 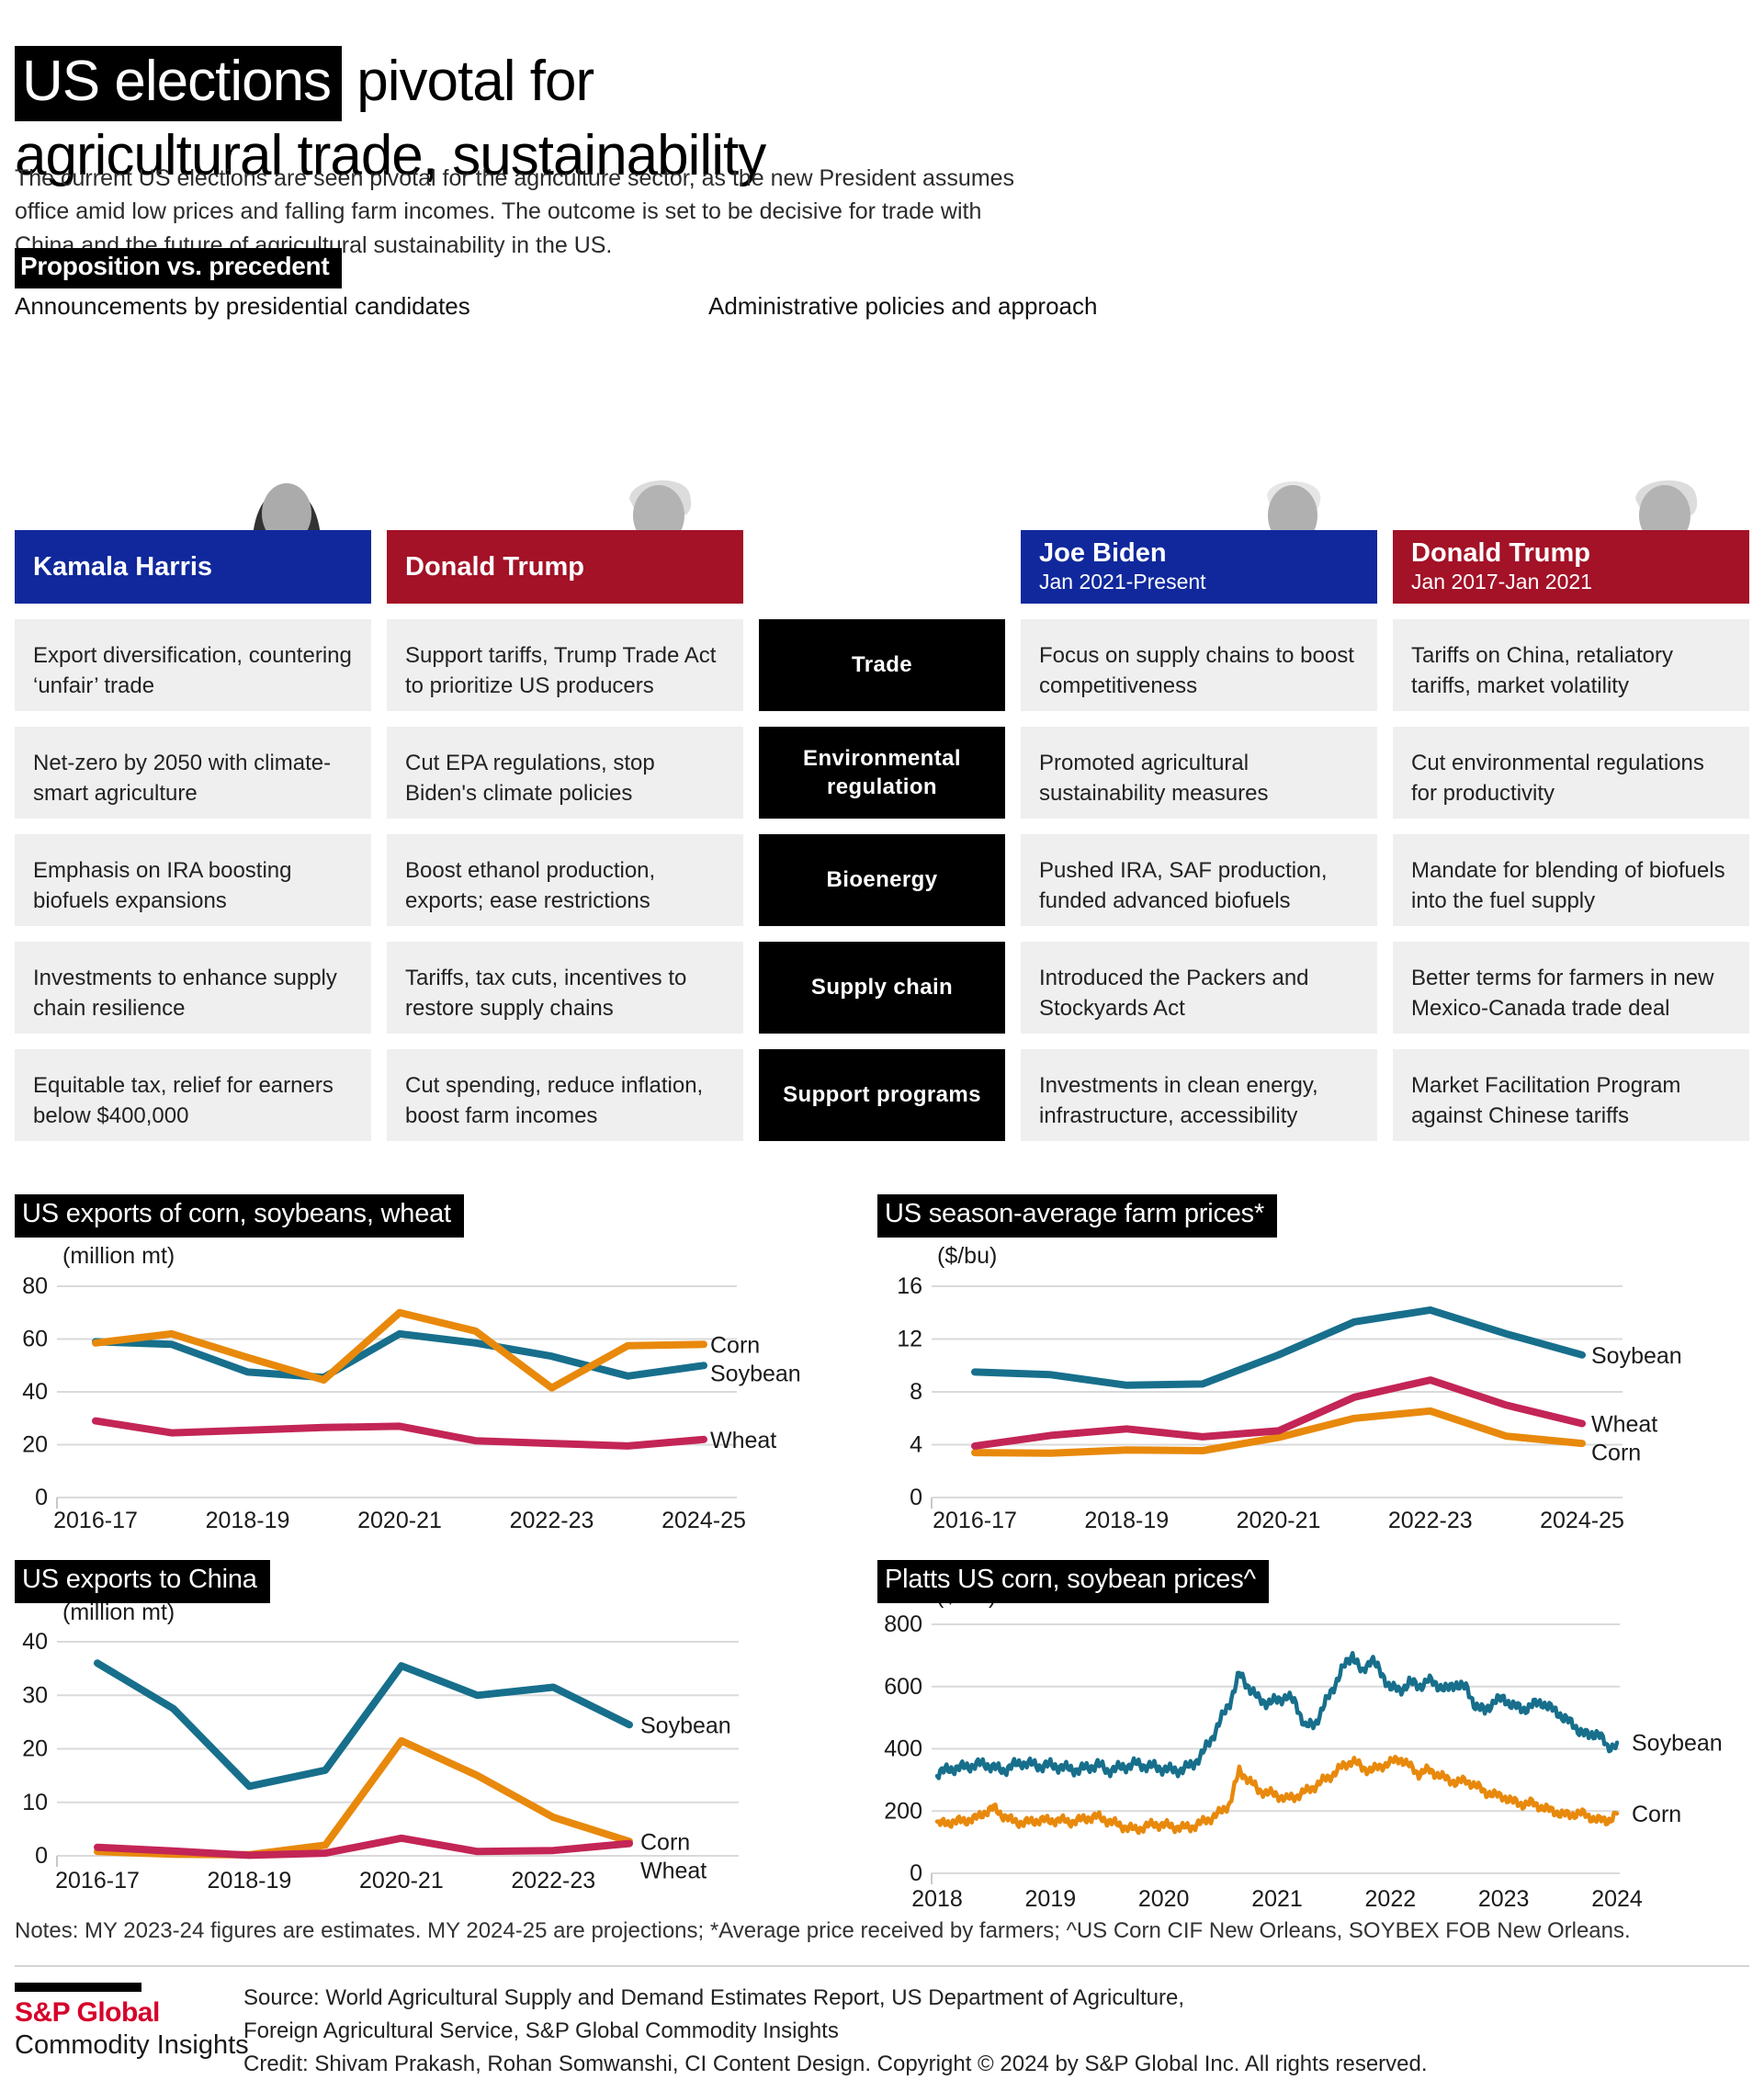 I want to click on footer-divider, so click(x=882, y=1966).